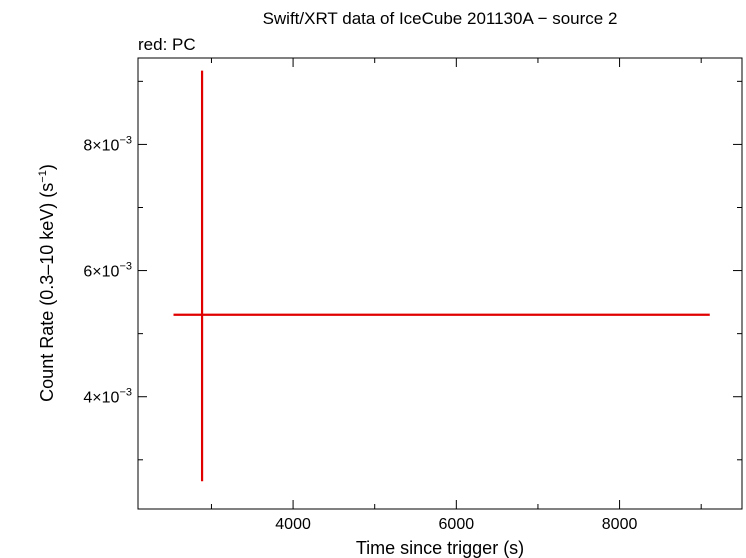 This screenshot has width=746, height=558. I want to click on y-tick-label: 8×10⁻³, so click(107, 144).